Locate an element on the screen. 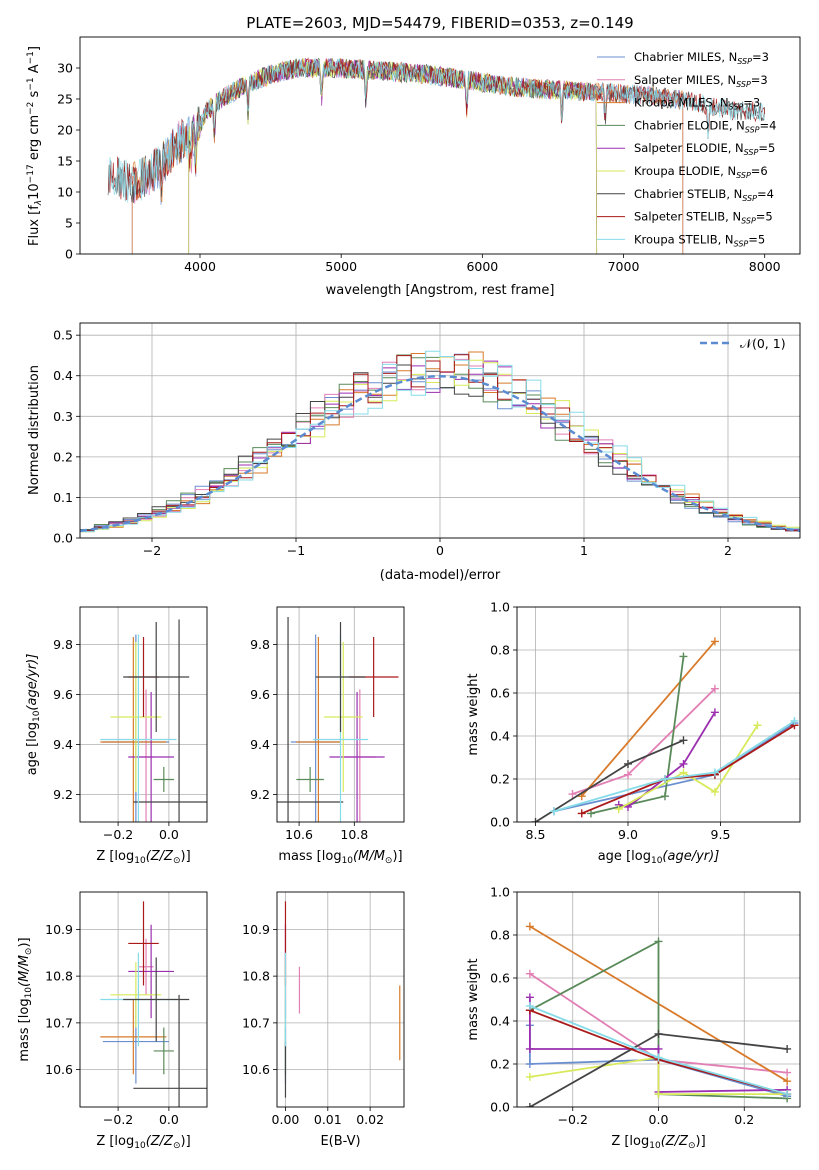 The height and width of the screenshot is (1170, 819). y-tick-label: 9.8 is located at coordinates (260, 644).